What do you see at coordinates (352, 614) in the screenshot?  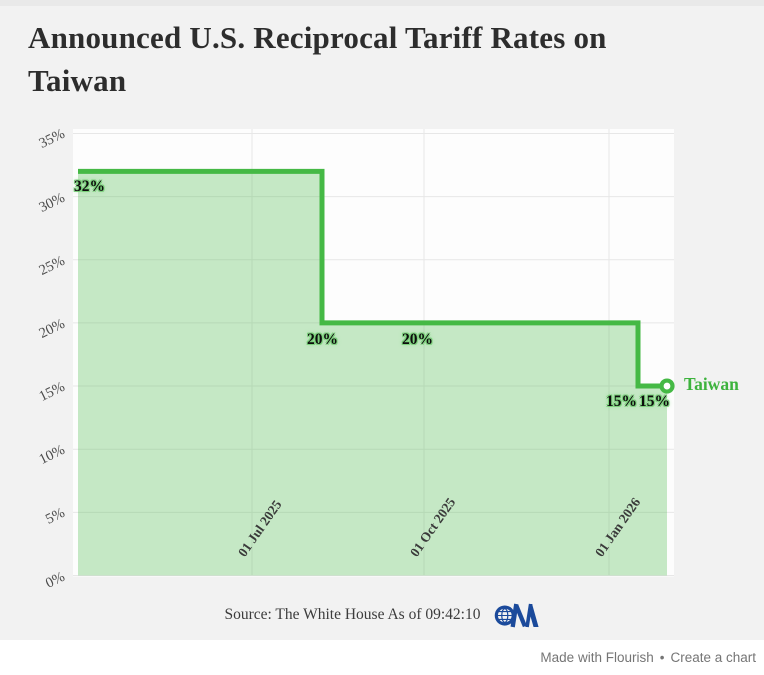 I see `source-text: Source: The White House As of 09:42:10` at bounding box center [352, 614].